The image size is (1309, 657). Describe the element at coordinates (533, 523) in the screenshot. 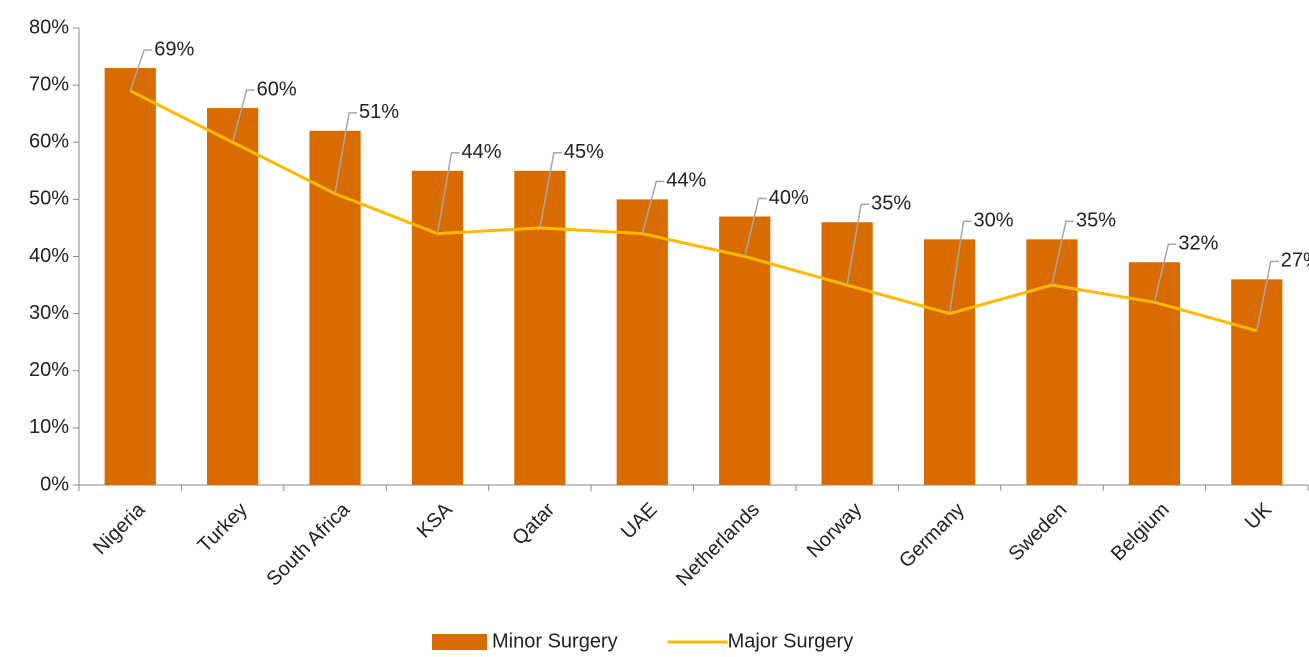

I see `x-tick-label: Qatar` at that location.